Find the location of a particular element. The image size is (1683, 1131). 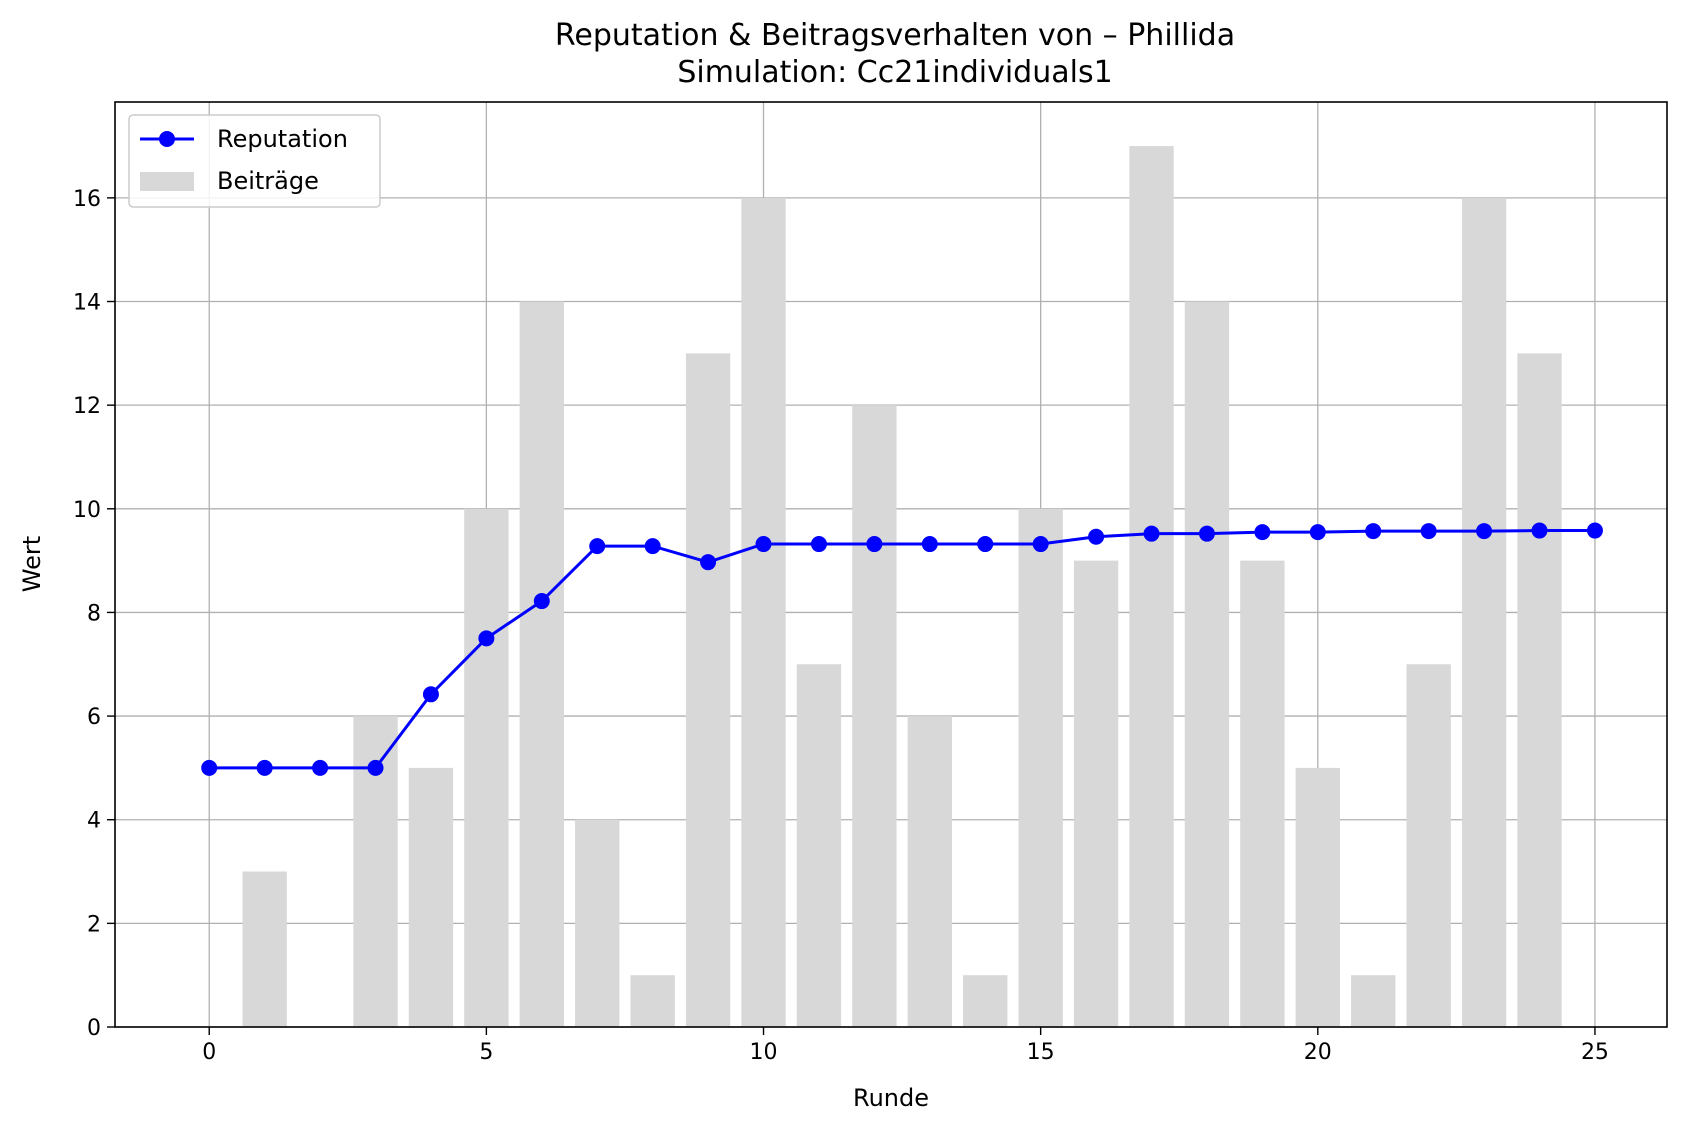

y-tick-label: 16 is located at coordinates (87, 199).